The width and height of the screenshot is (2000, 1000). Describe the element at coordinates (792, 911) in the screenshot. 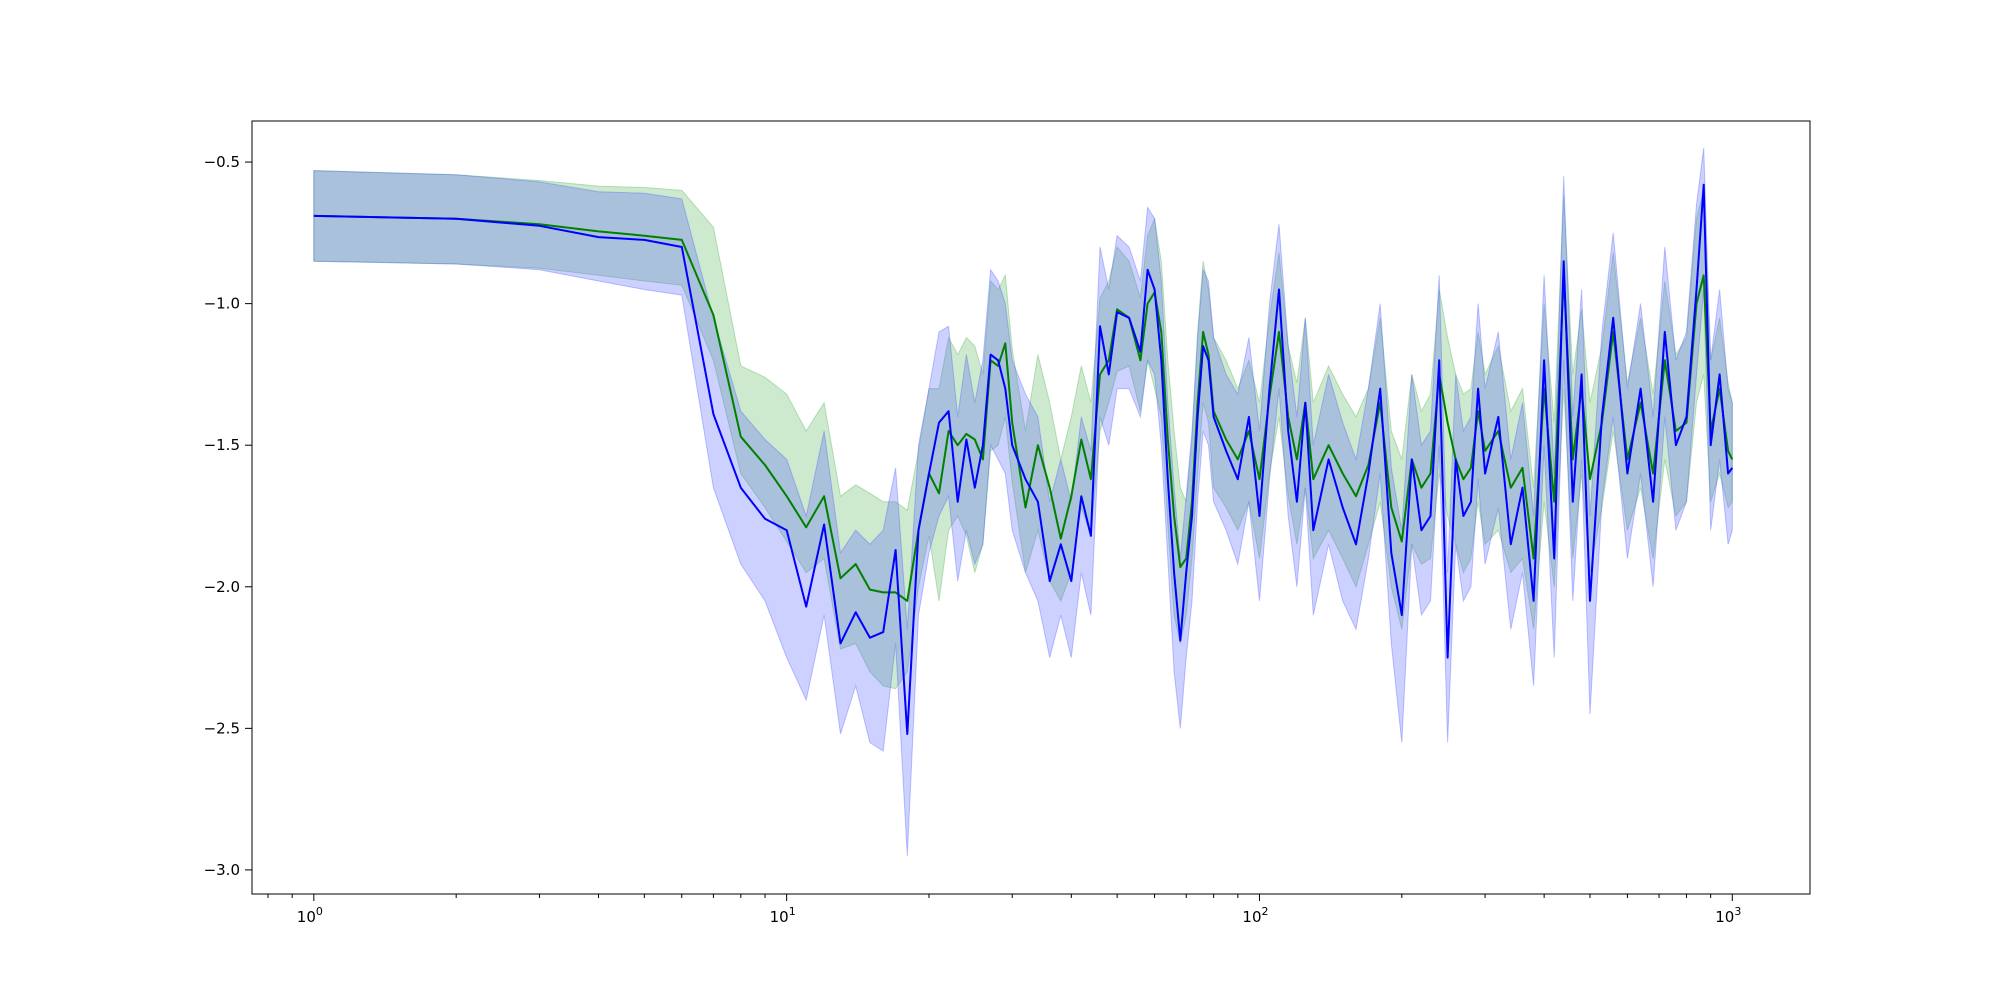

I see `x-tick-exponent: 1` at that location.